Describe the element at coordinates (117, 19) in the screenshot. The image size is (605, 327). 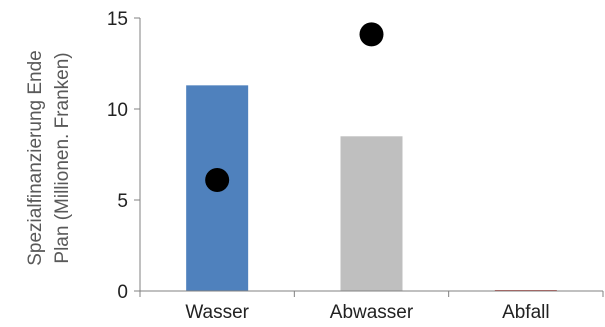
I see `y-tick-label-3: 15` at that location.